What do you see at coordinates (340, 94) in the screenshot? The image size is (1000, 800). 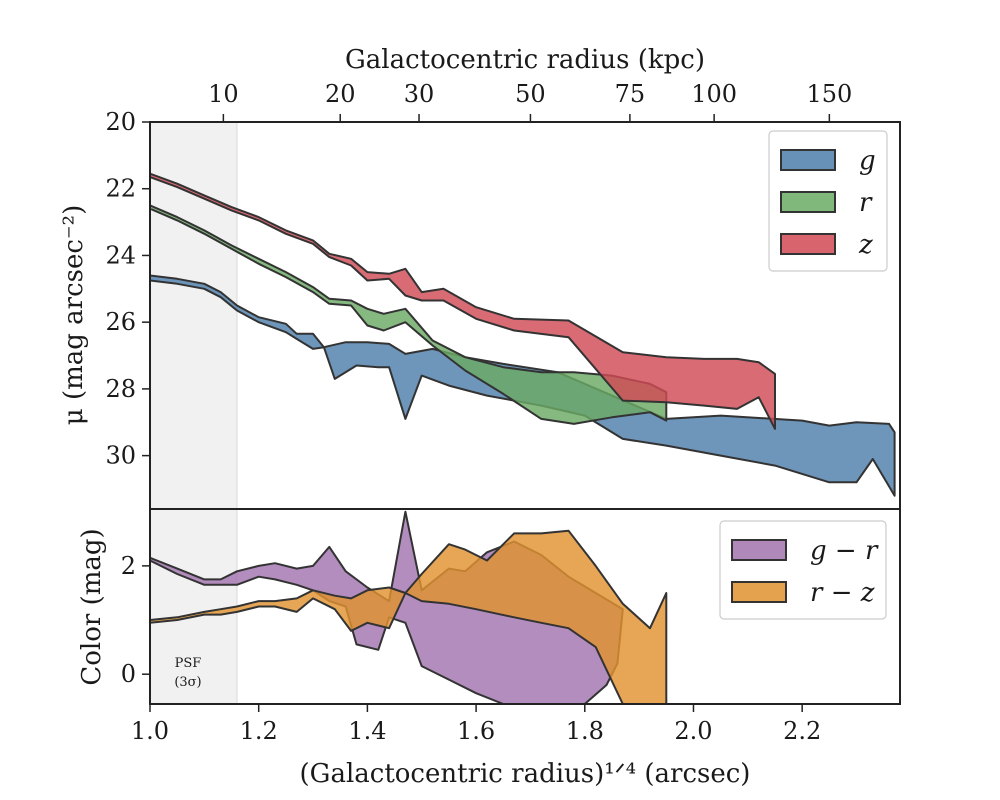 I see `top-tick-label-20: 20` at bounding box center [340, 94].